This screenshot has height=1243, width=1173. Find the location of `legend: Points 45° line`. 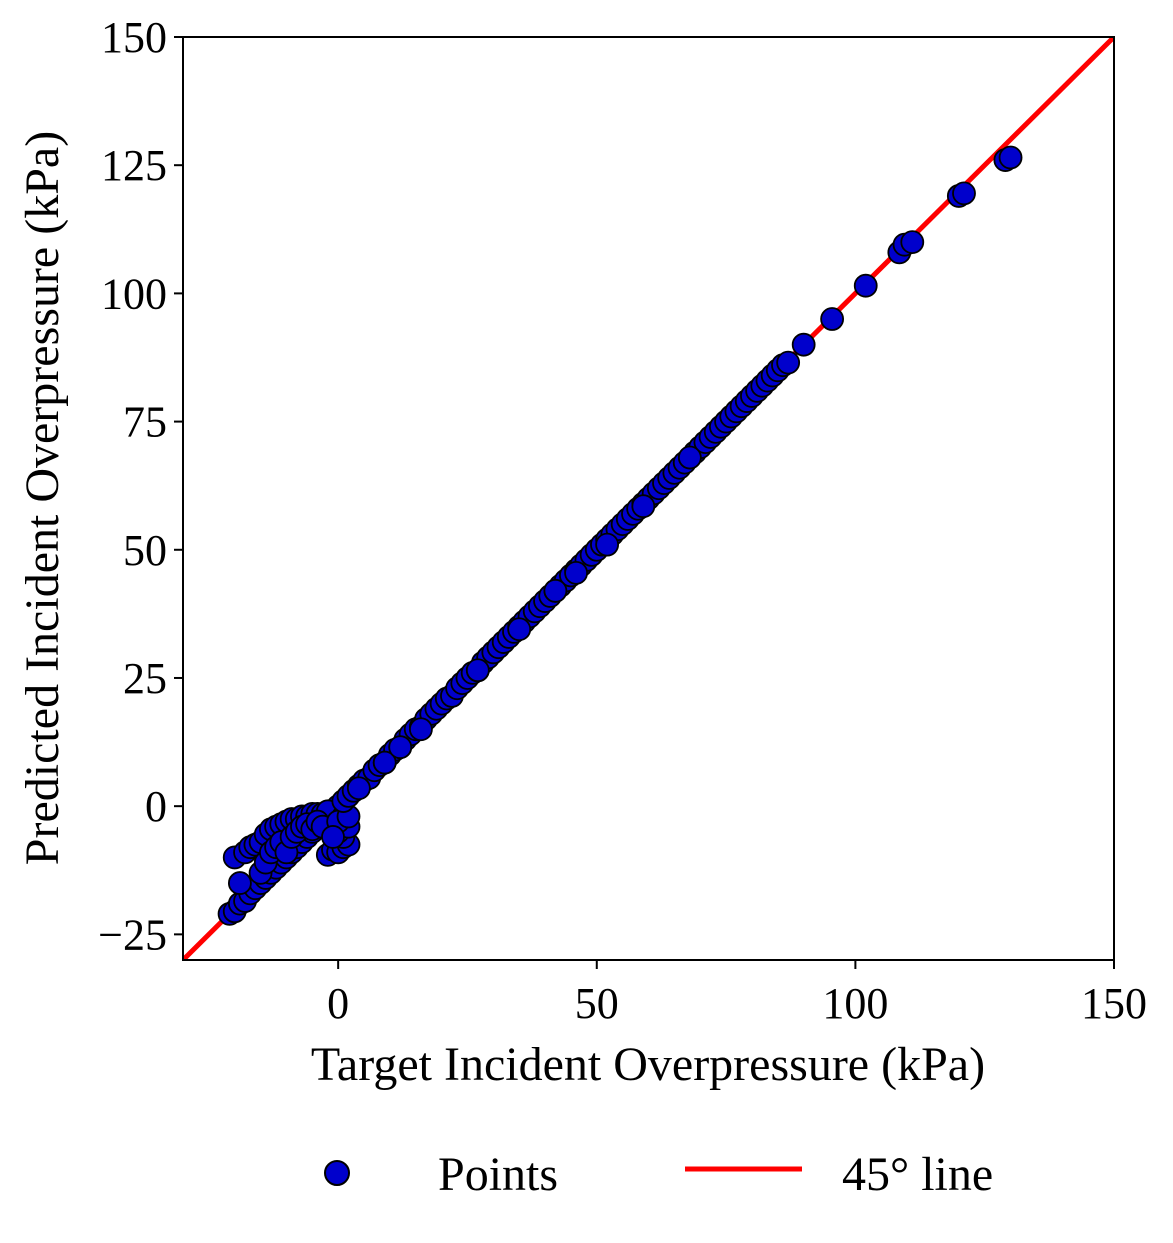

legend: Points 45° line is located at coordinates (658, 1174).